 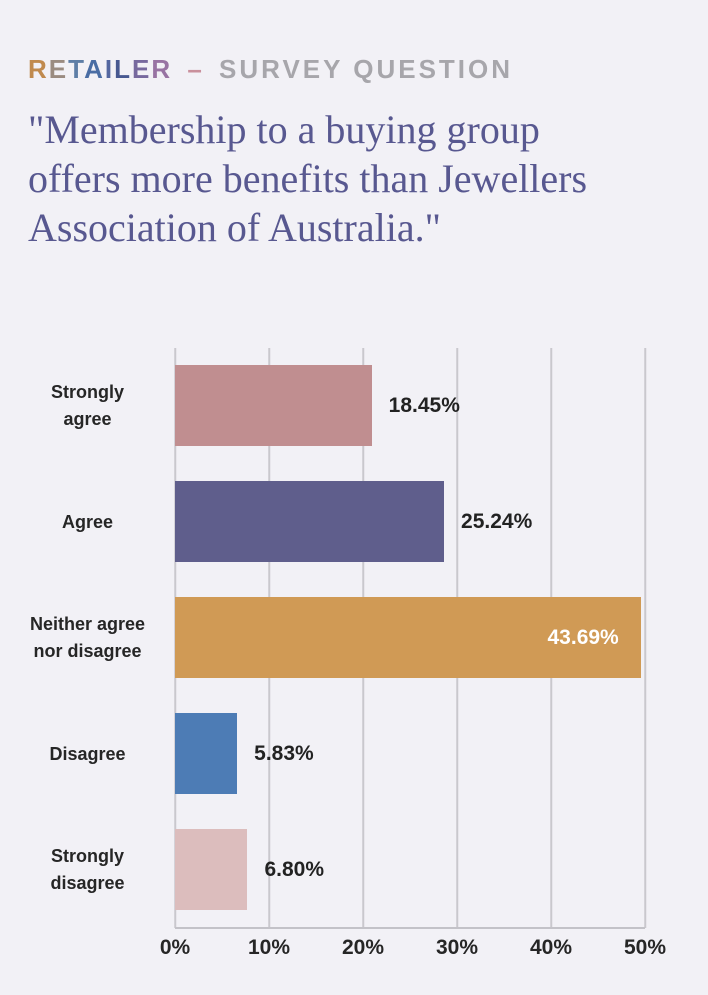 I want to click on x-tick-label: 30%, so click(x=457, y=947).